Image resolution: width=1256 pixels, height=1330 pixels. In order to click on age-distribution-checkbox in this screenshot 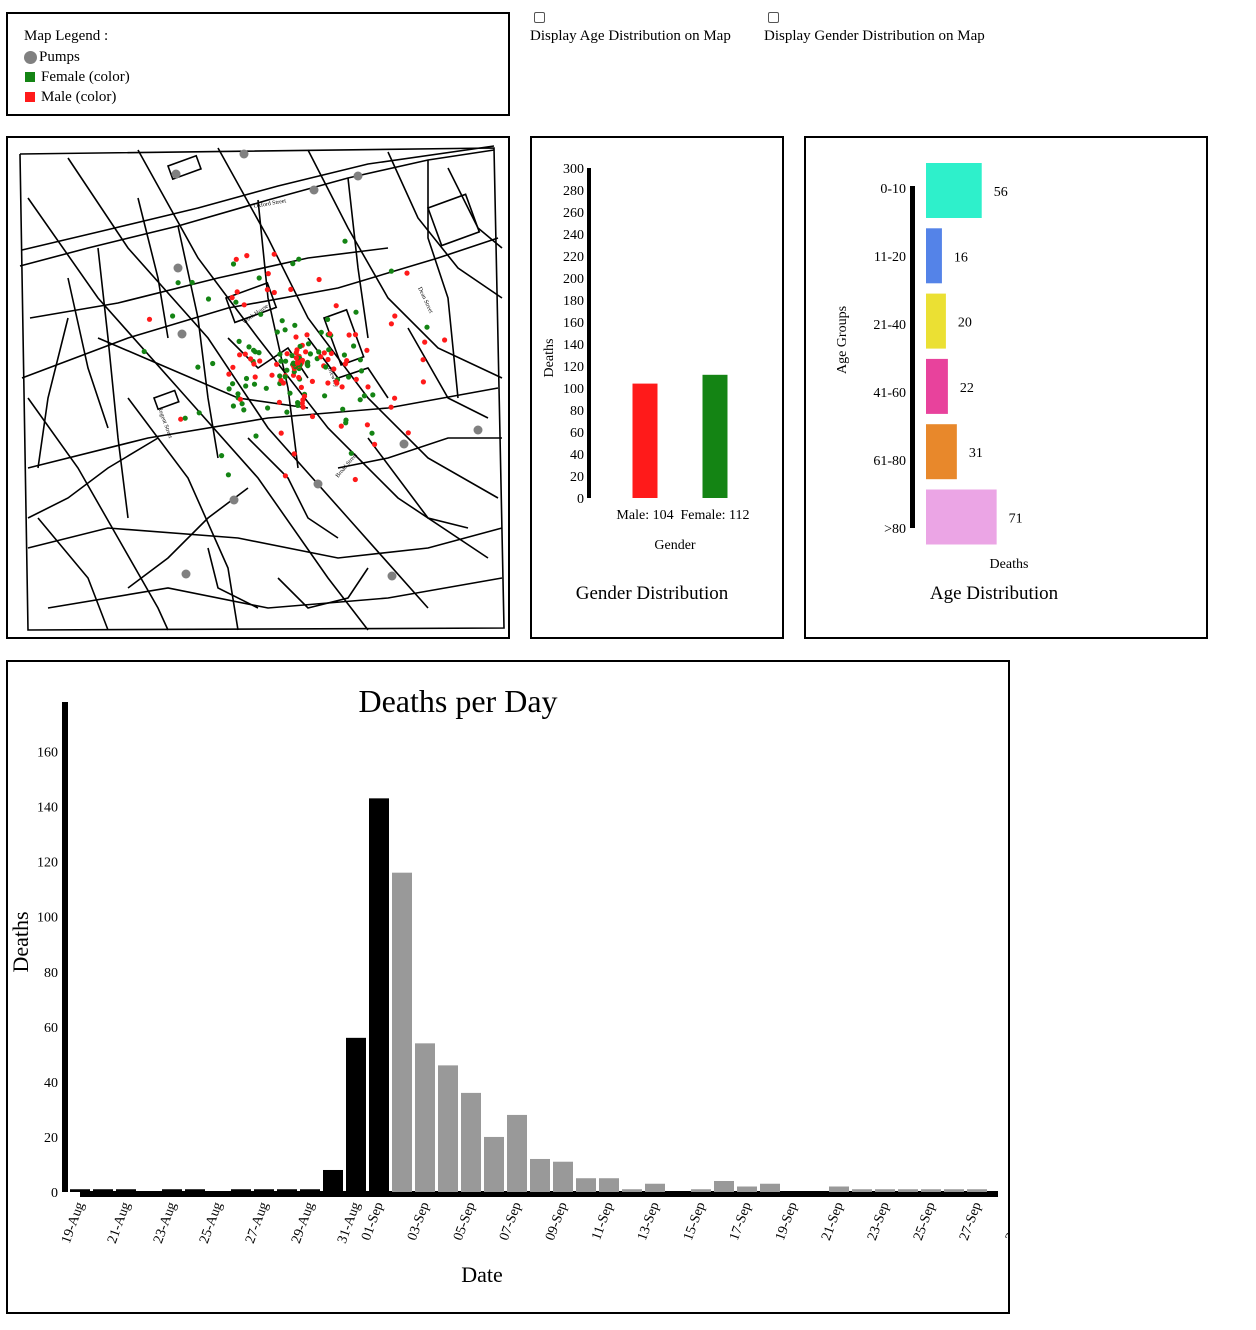, I will do `click(539, 17)`.